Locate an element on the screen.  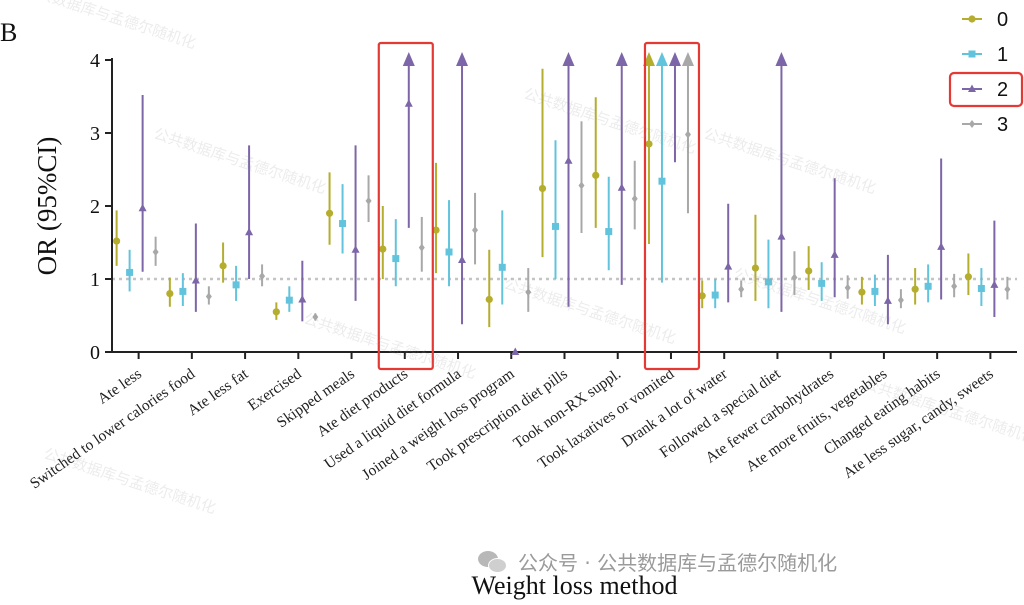
panel-letter: B is located at coordinates (9, 32).